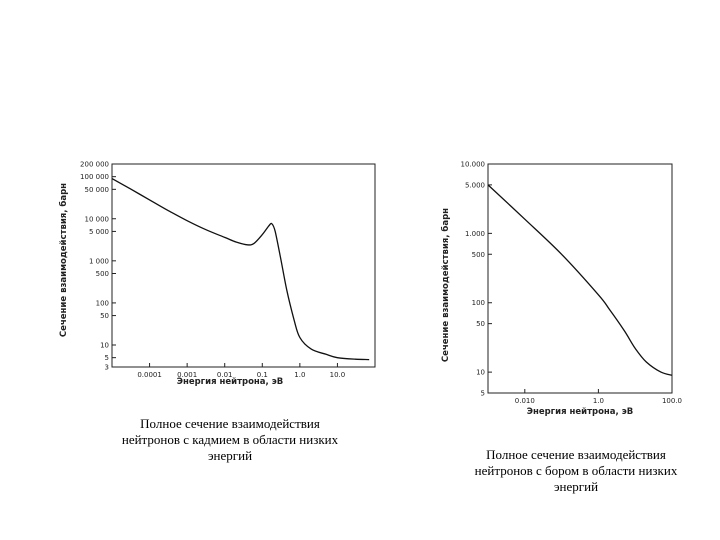  Describe the element at coordinates (149, 375) in the screenshot. I see `x-tick-label: 0.0001` at that location.